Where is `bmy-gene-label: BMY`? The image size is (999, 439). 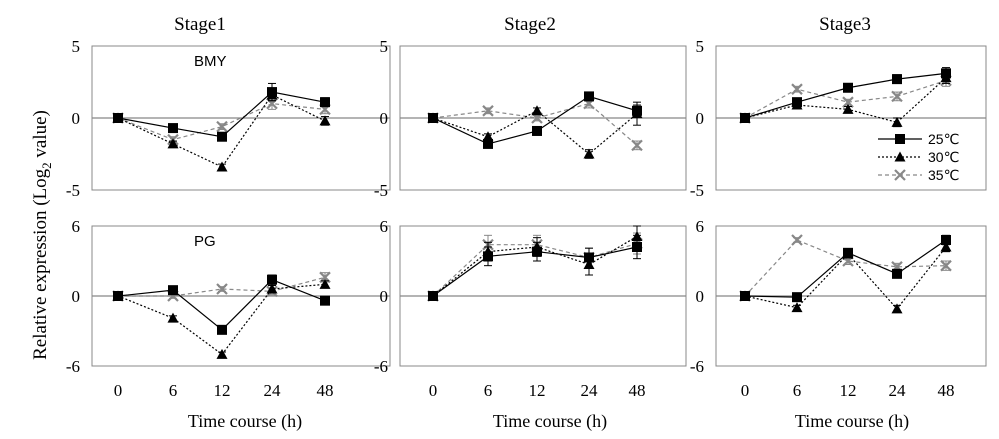
bmy-gene-label: BMY is located at coordinates (210, 61).